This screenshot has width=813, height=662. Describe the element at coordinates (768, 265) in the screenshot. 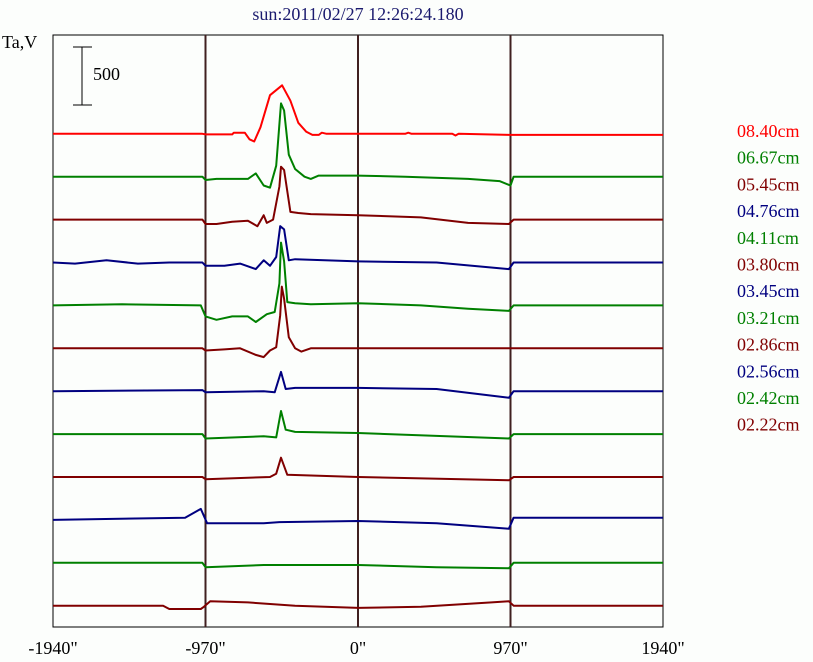

I see `legend-entry: 03.80cm` at that location.